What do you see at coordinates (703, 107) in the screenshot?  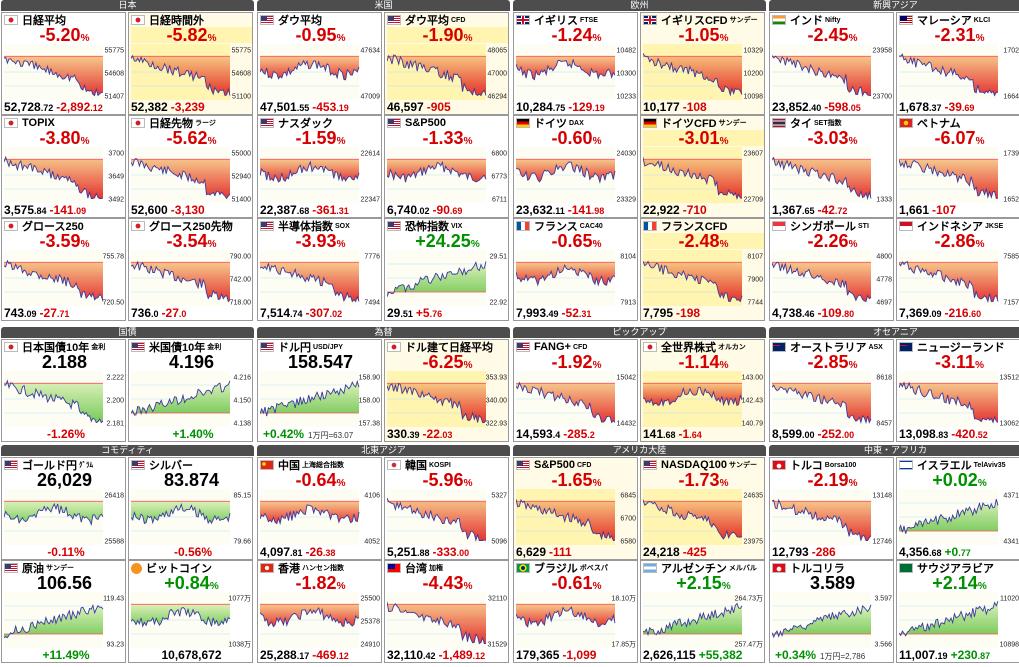 I see `tile-footer: 10,177 -108` at bounding box center [703, 107].